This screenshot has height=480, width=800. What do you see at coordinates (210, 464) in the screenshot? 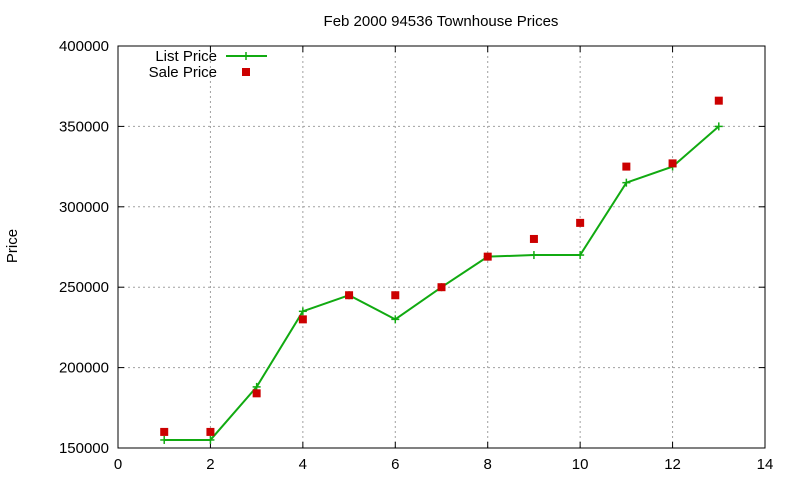
I see `x-tick-label: 2` at bounding box center [210, 464].